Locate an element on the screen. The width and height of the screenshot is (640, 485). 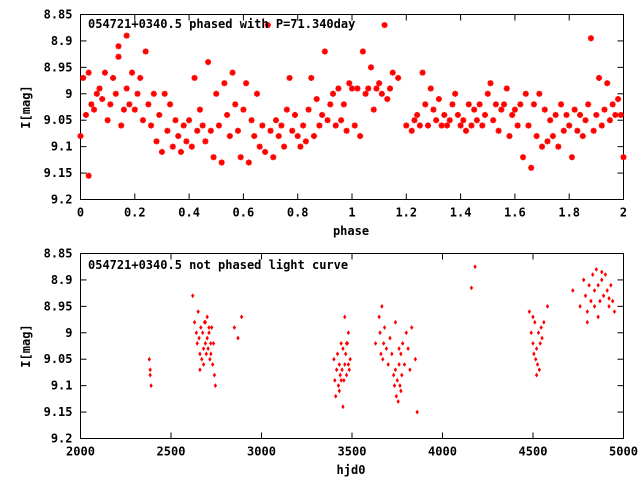
x-axis-label: phase is located at coordinates (351, 231).